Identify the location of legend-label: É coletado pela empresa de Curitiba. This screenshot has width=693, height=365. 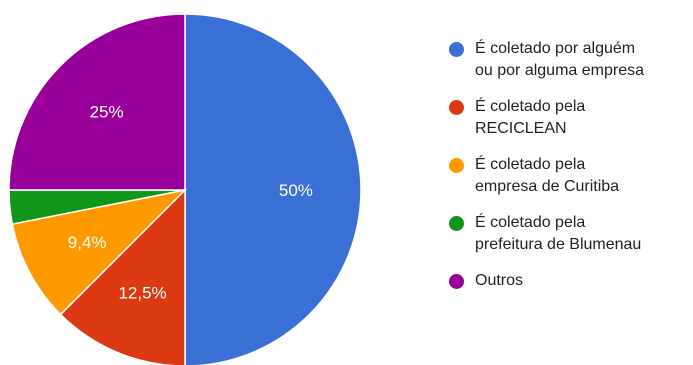
(547, 175).